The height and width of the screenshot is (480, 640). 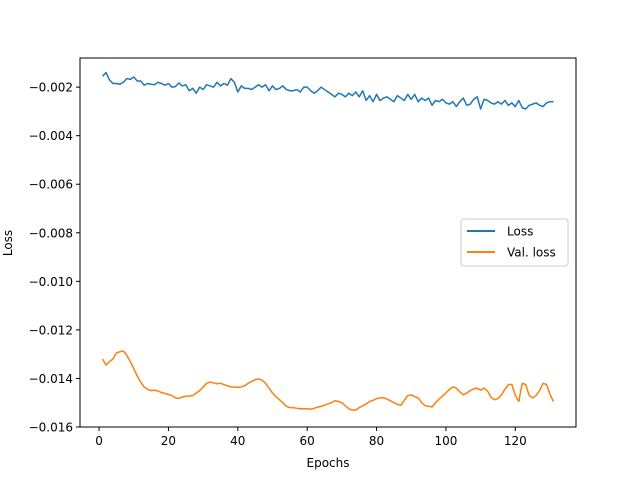 I want to click on legend: Loss Val. loss, so click(x=514, y=242).